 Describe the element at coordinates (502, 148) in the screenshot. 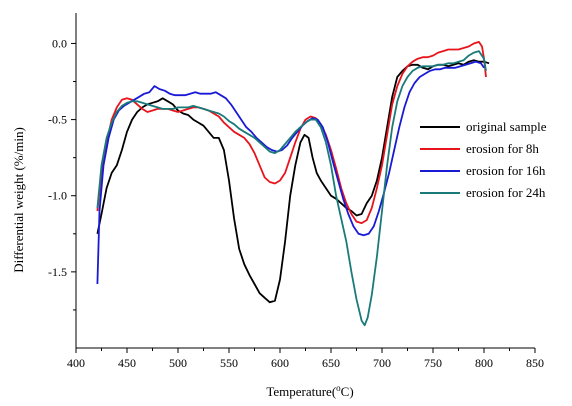

I see `legend-label: erosion for 8h` at that location.